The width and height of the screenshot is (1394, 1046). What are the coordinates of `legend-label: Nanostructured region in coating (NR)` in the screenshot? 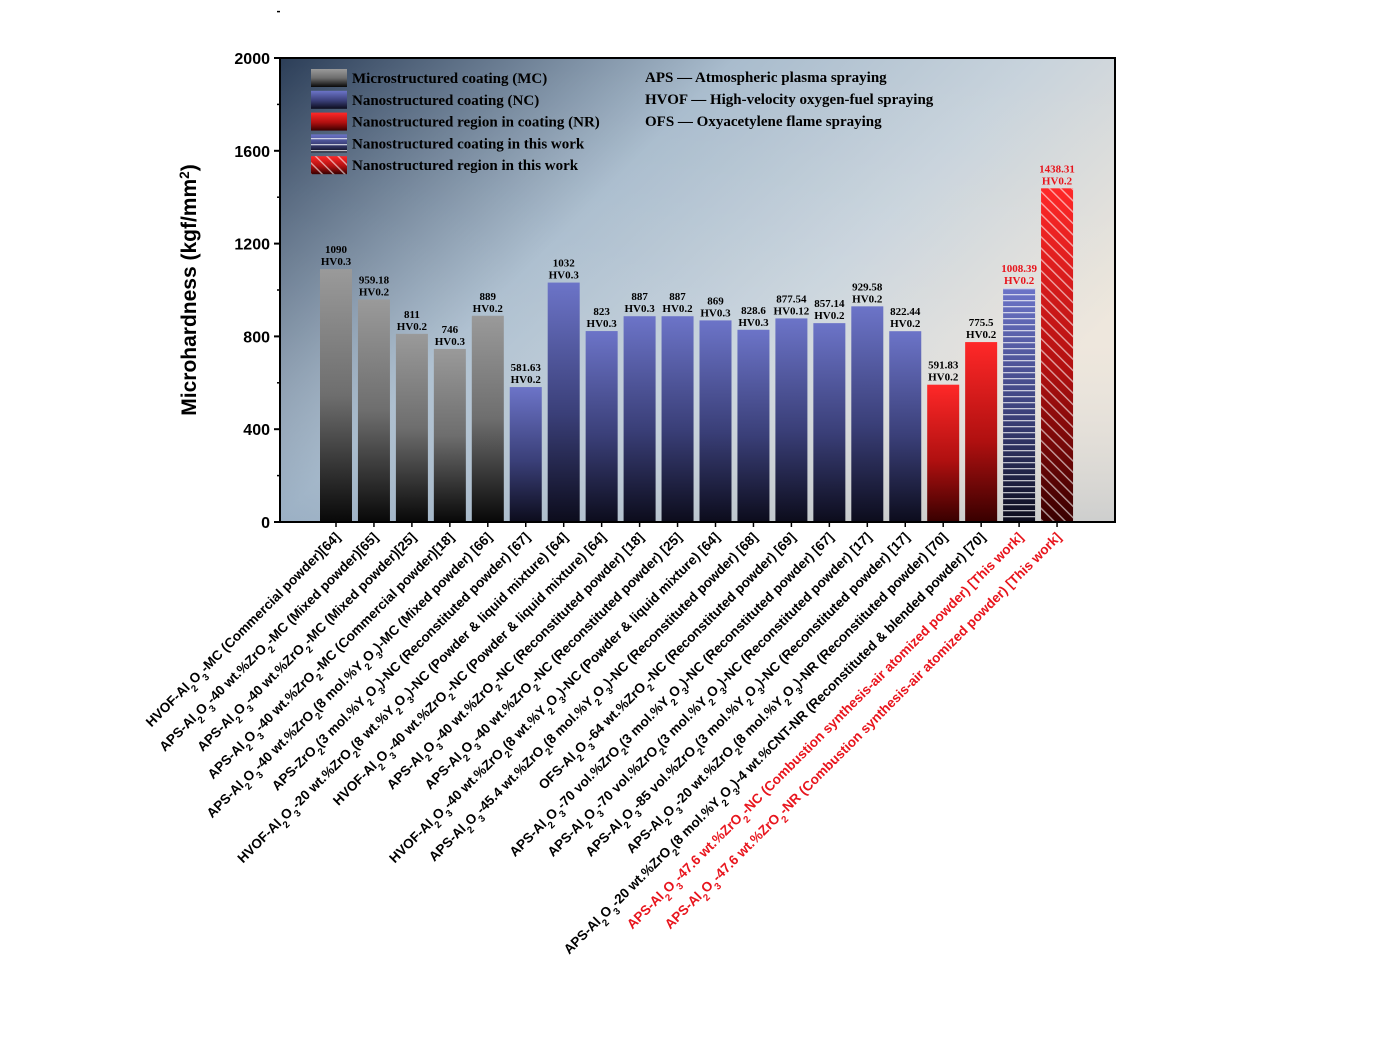 It's located at (476, 123).